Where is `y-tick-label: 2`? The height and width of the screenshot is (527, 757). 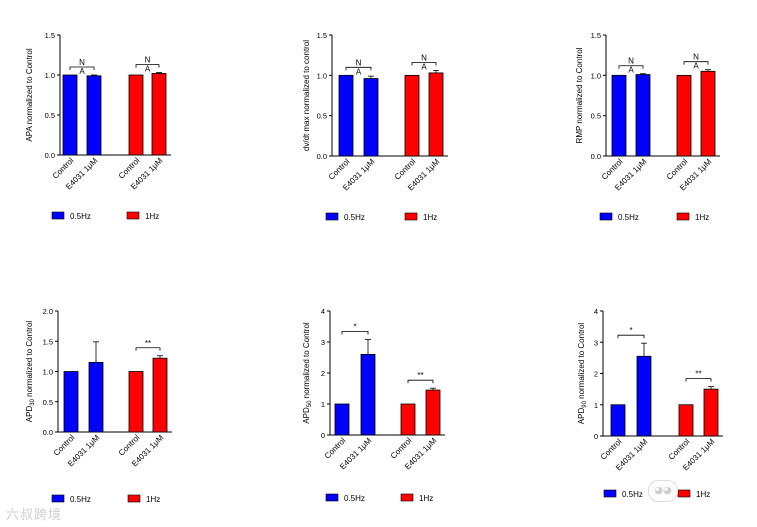 y-tick-label: 2 is located at coordinates (323, 373).